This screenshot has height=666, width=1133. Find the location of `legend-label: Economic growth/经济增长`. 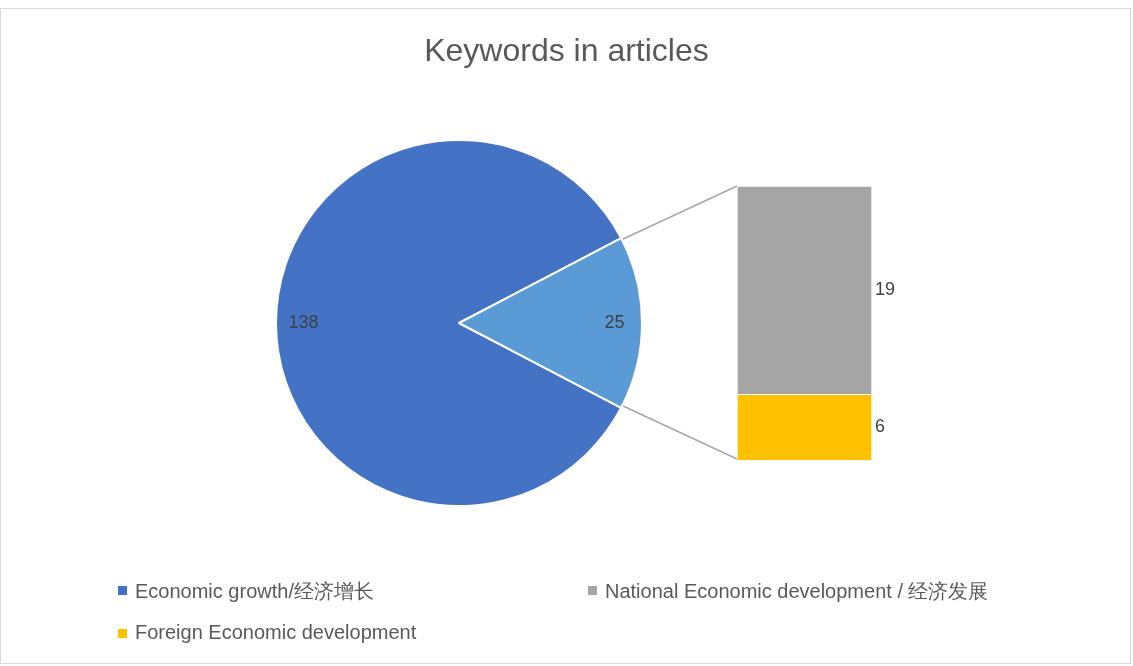

legend-label: Economic growth/经济增长 is located at coordinates (254, 591).